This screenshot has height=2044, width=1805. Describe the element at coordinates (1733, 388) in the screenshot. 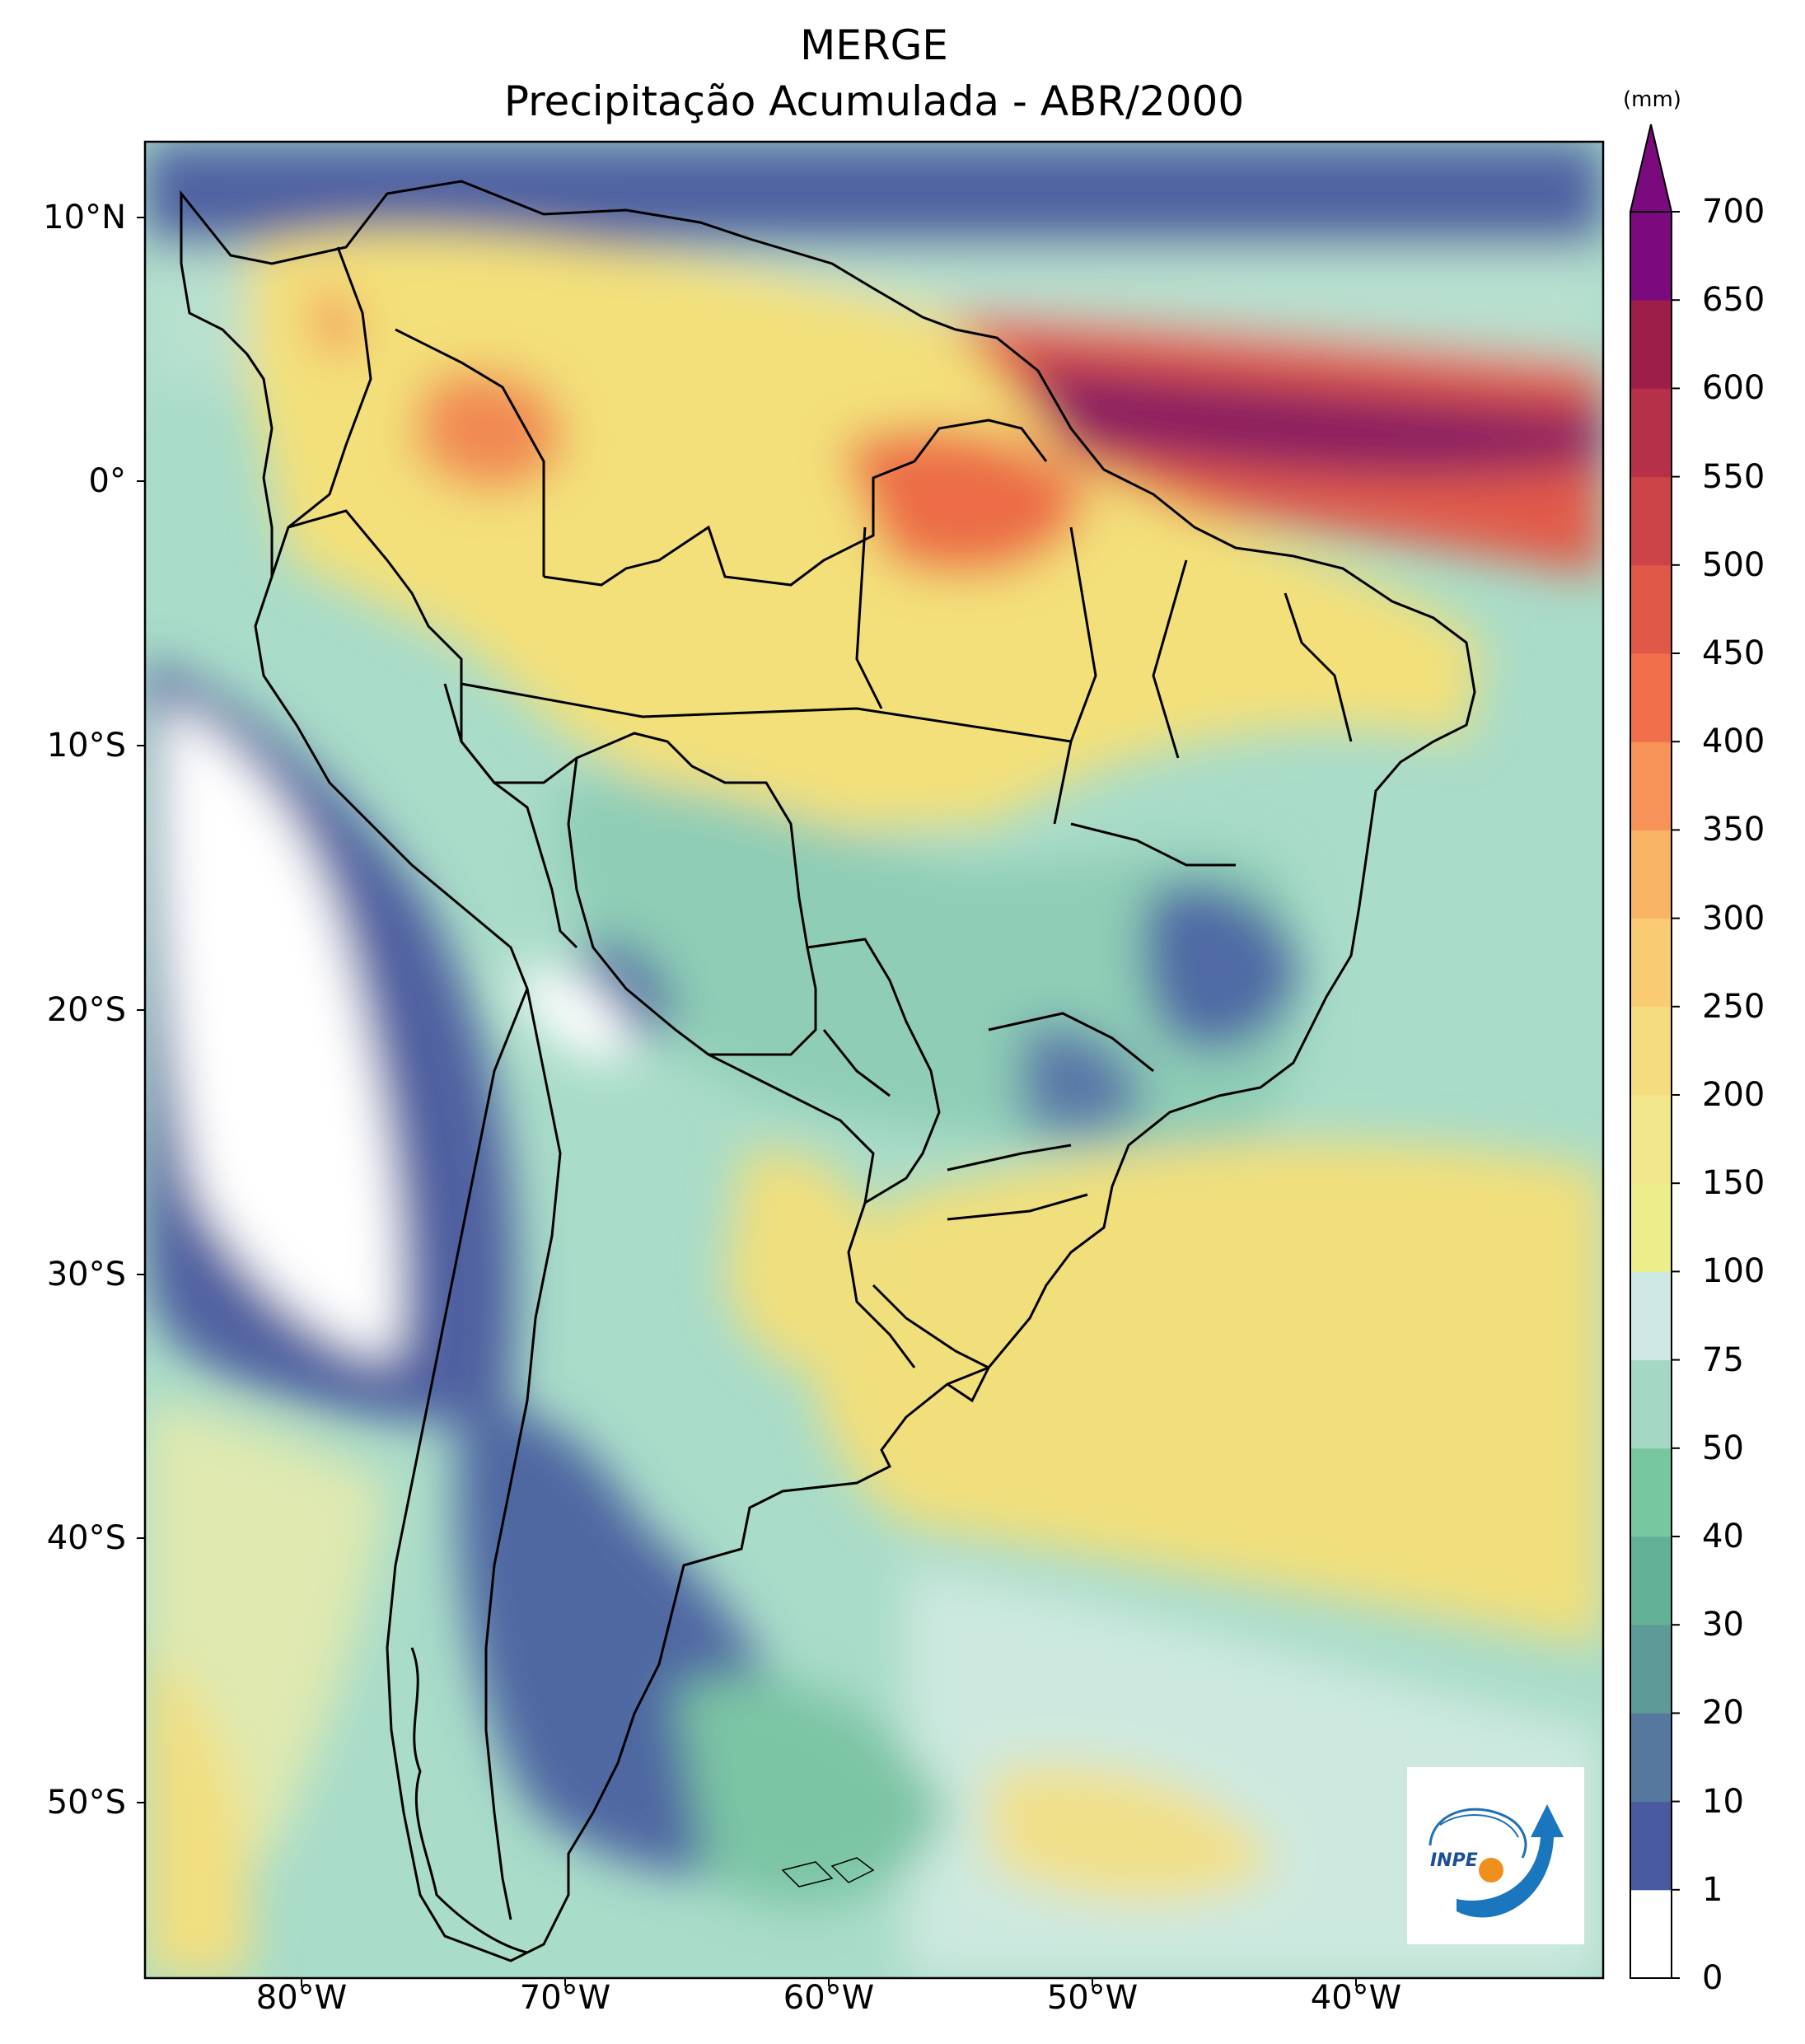

I see `colorbar-label: 600` at that location.